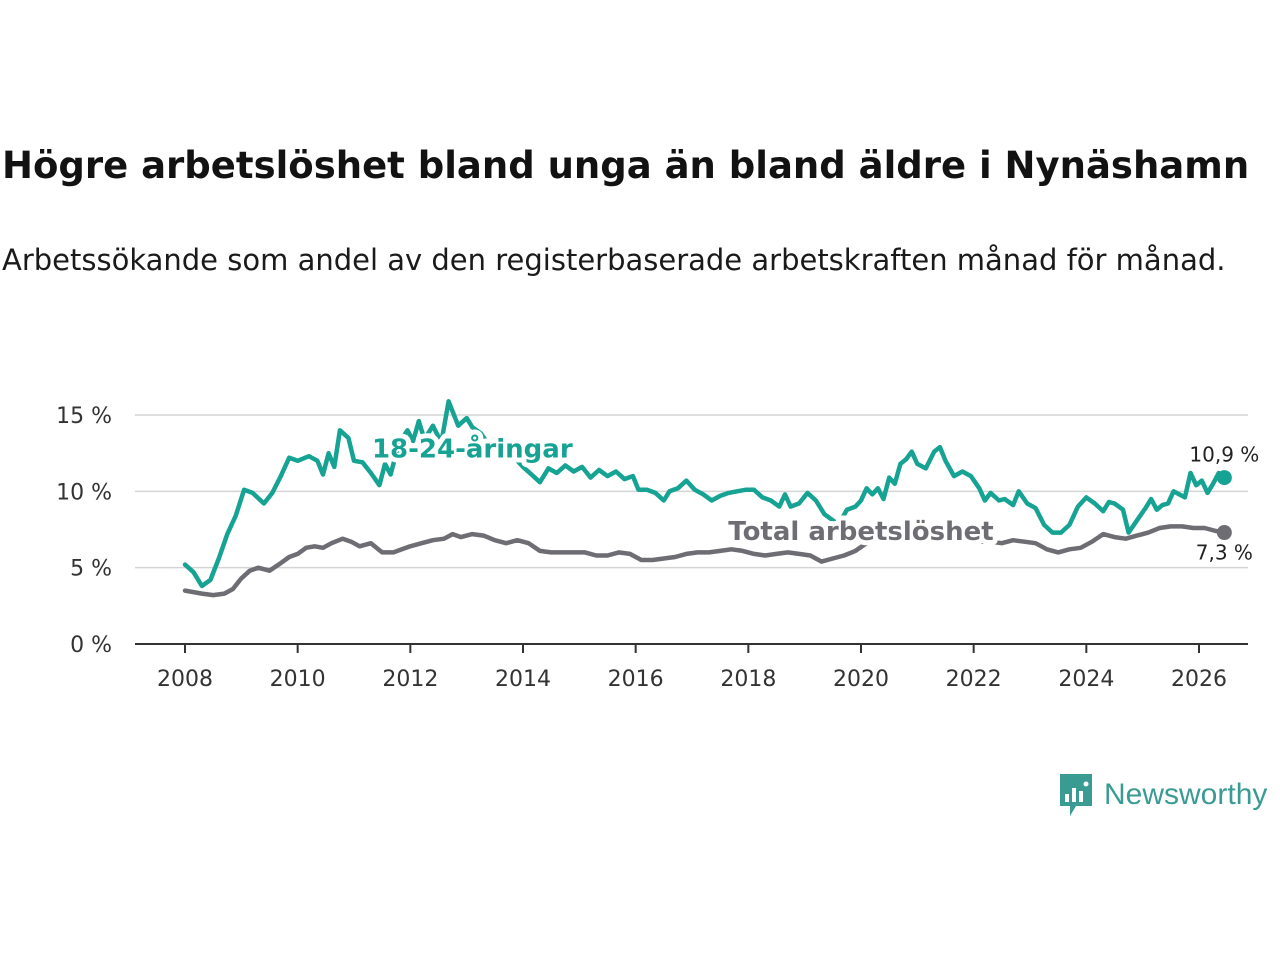 This screenshot has height=960, width=1280. What do you see at coordinates (84, 416) in the screenshot?
I see `y-tick-label: 15 %` at bounding box center [84, 416].